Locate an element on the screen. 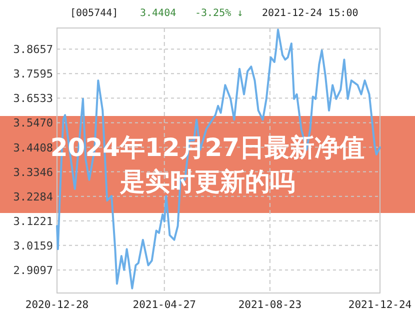 This screenshot has height=330, width=415. y-tick-label: 2.9097 is located at coordinates (33, 270).